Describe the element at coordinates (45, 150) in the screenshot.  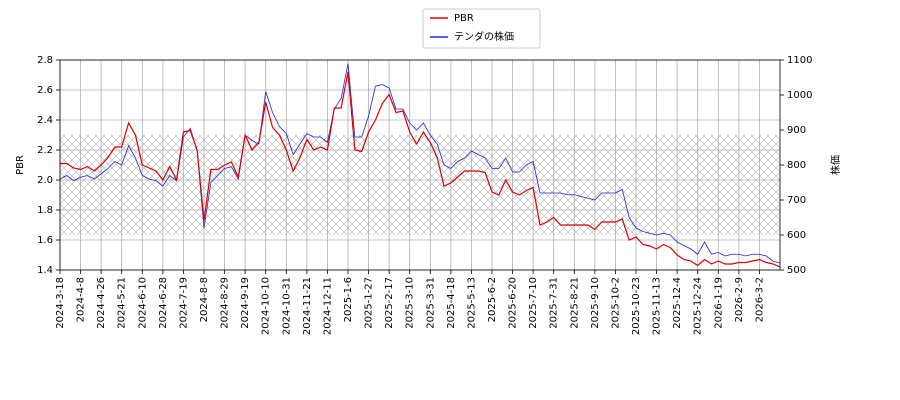
I see `y-tick-label: 2.2` at that location.